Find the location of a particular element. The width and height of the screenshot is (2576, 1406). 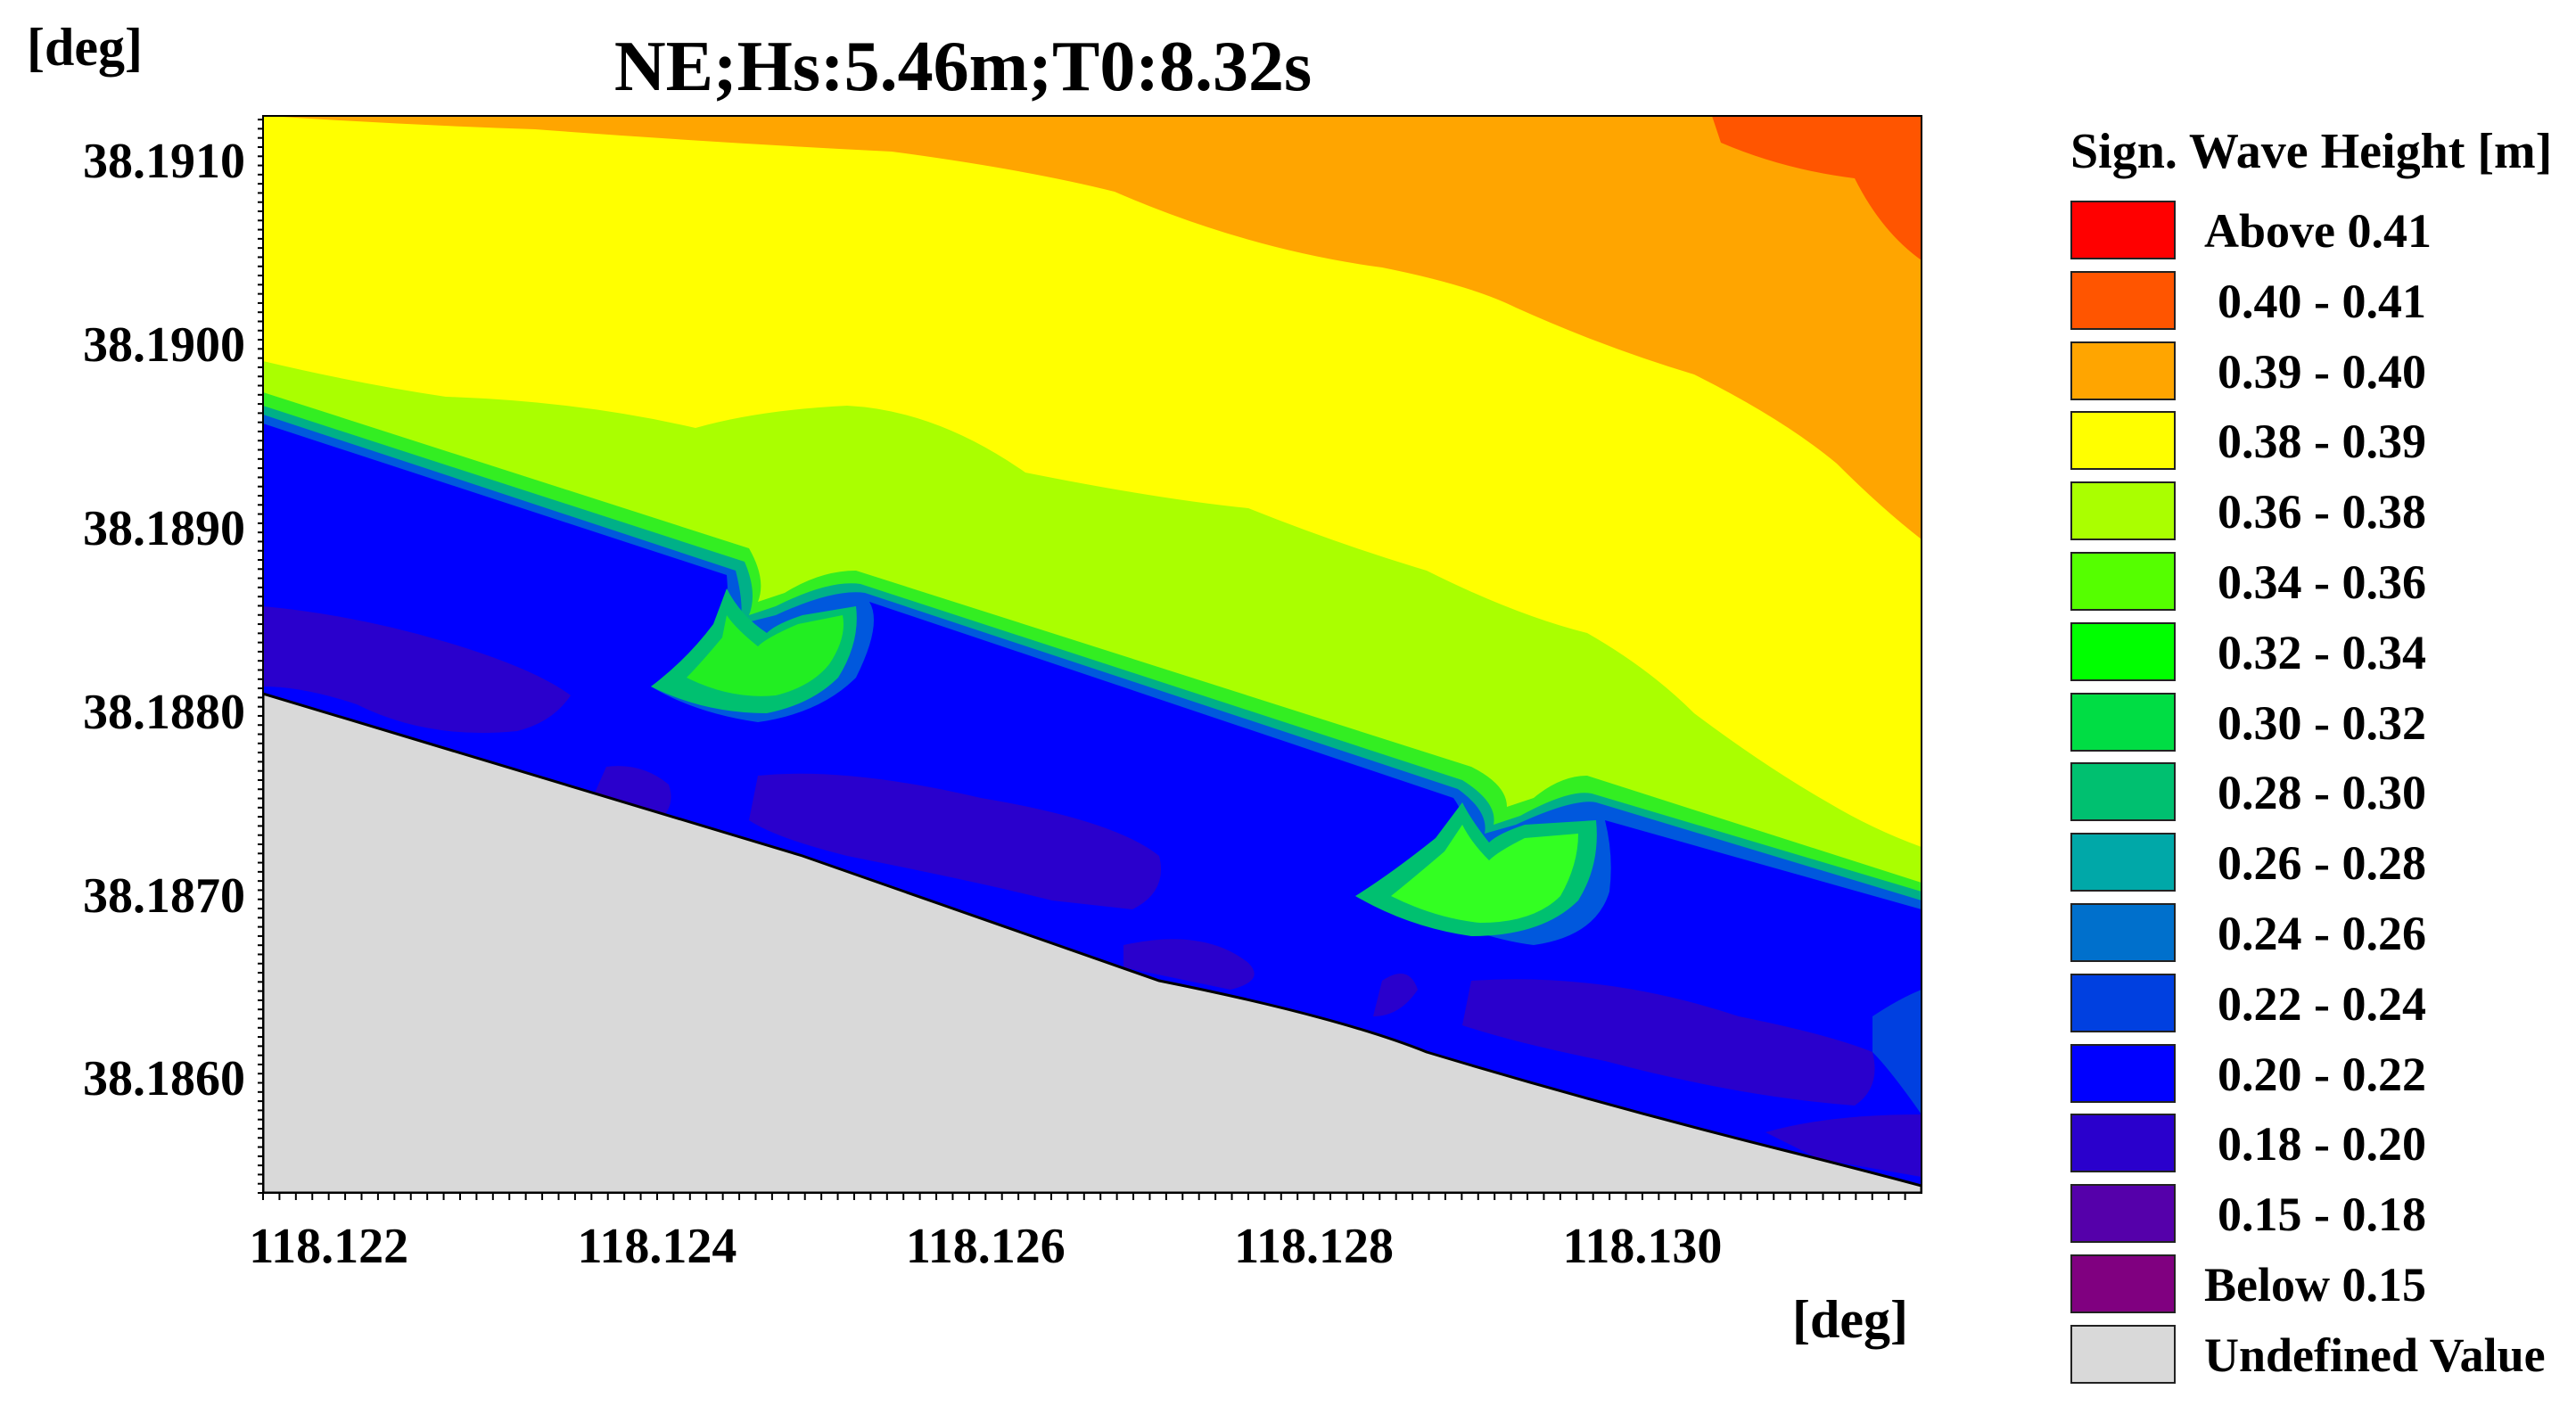

legend-label: 0.15 - 0.18 is located at coordinates (2322, 1215).